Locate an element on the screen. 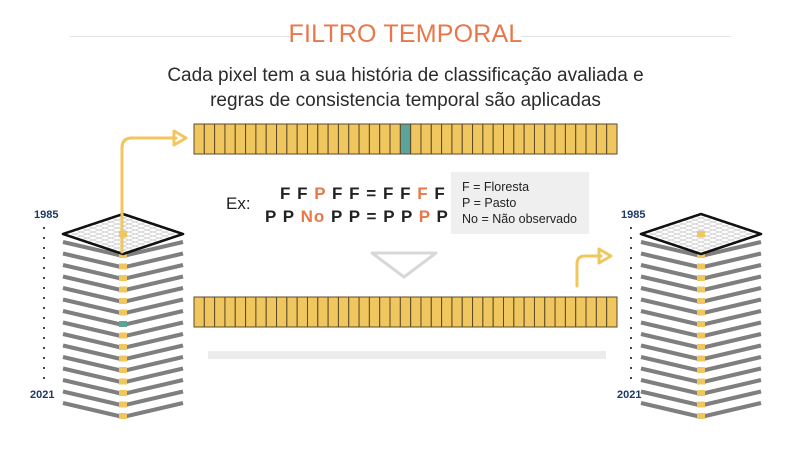 The height and width of the screenshot is (451, 811). down-triangle-icon is located at coordinates (404, 265).